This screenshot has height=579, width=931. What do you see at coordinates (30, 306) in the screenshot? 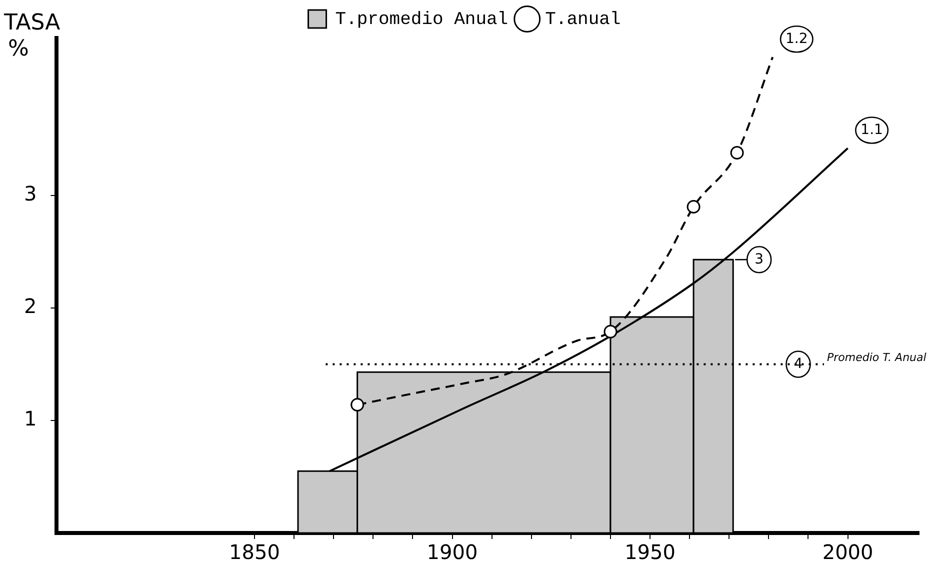
I see `y-tick-label: 2` at bounding box center [30, 306].